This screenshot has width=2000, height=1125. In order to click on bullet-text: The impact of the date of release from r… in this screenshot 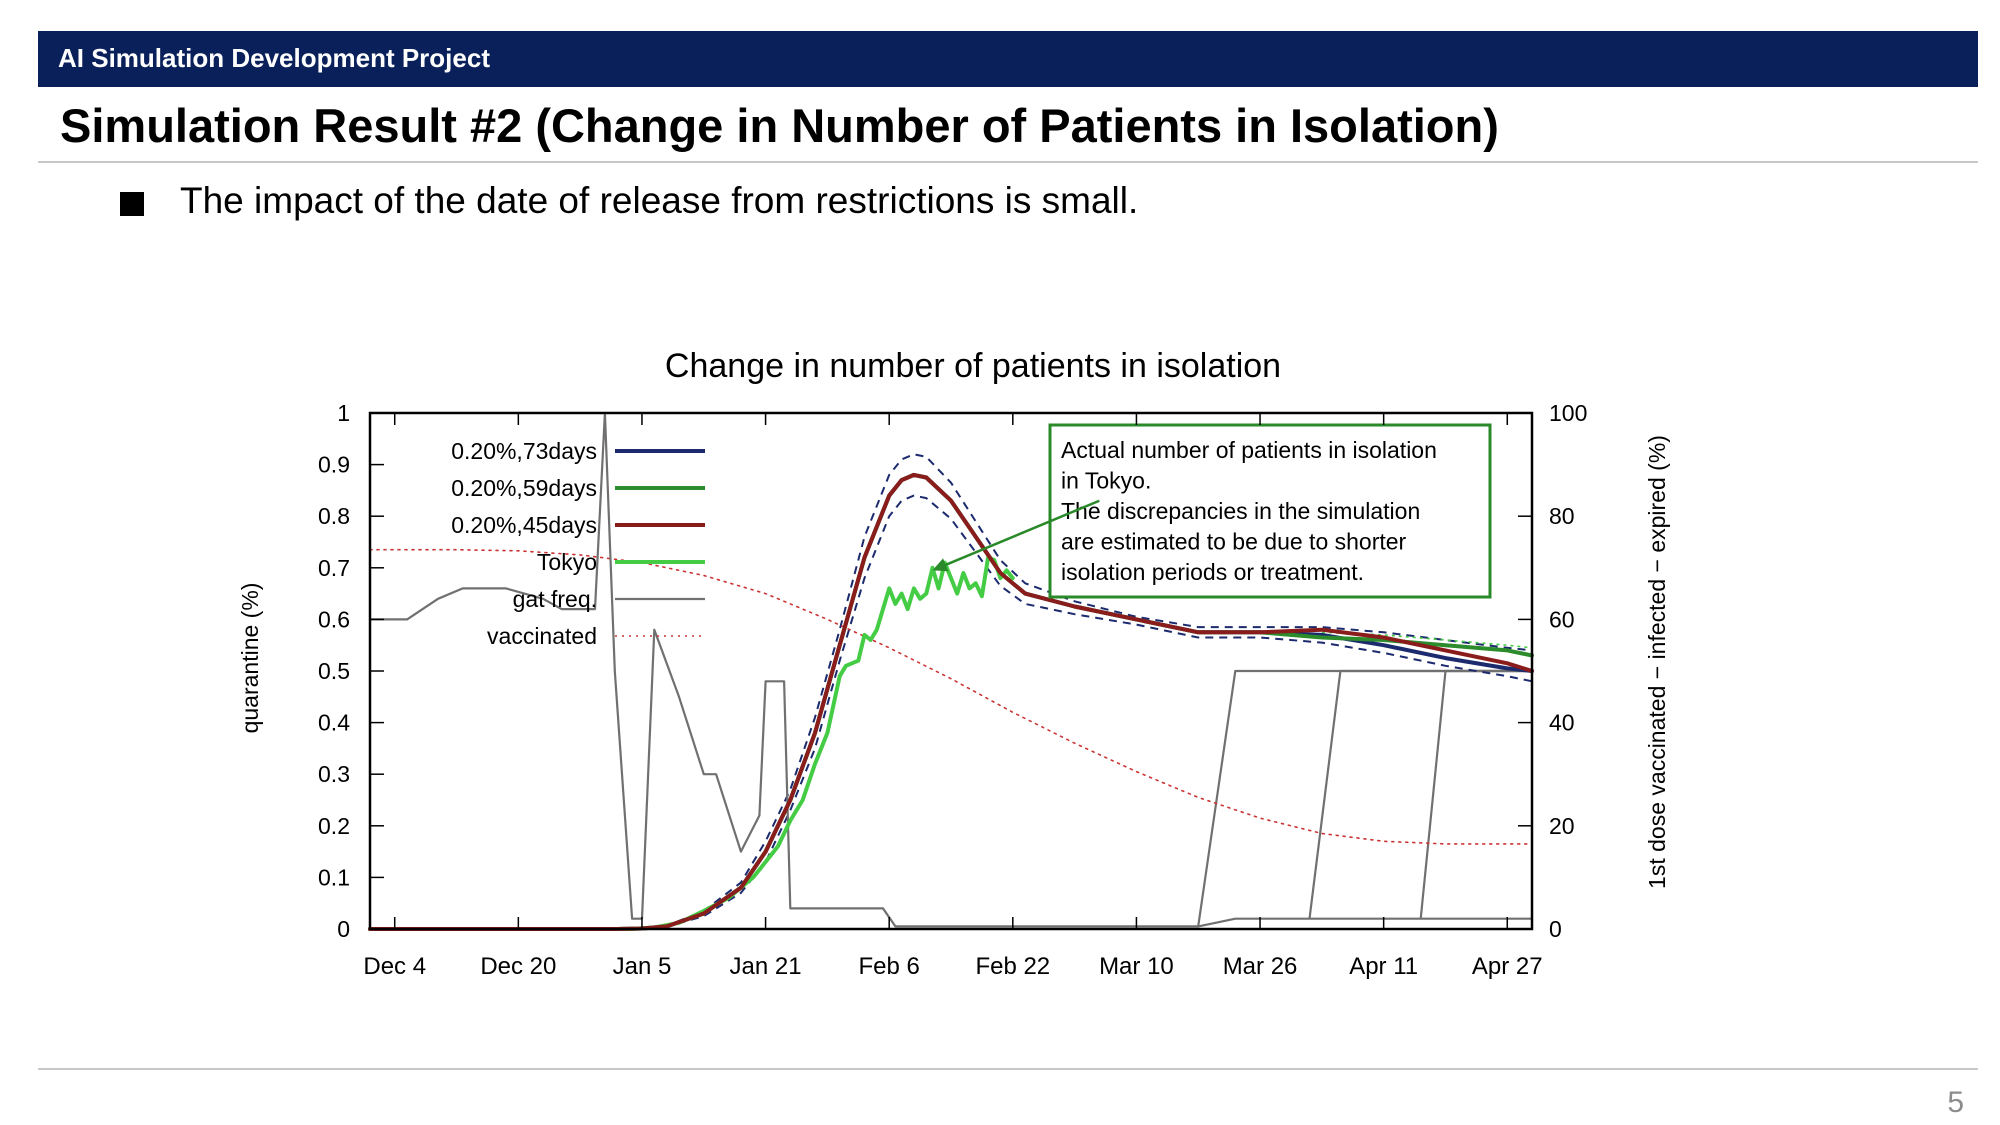, I will do `click(659, 200)`.